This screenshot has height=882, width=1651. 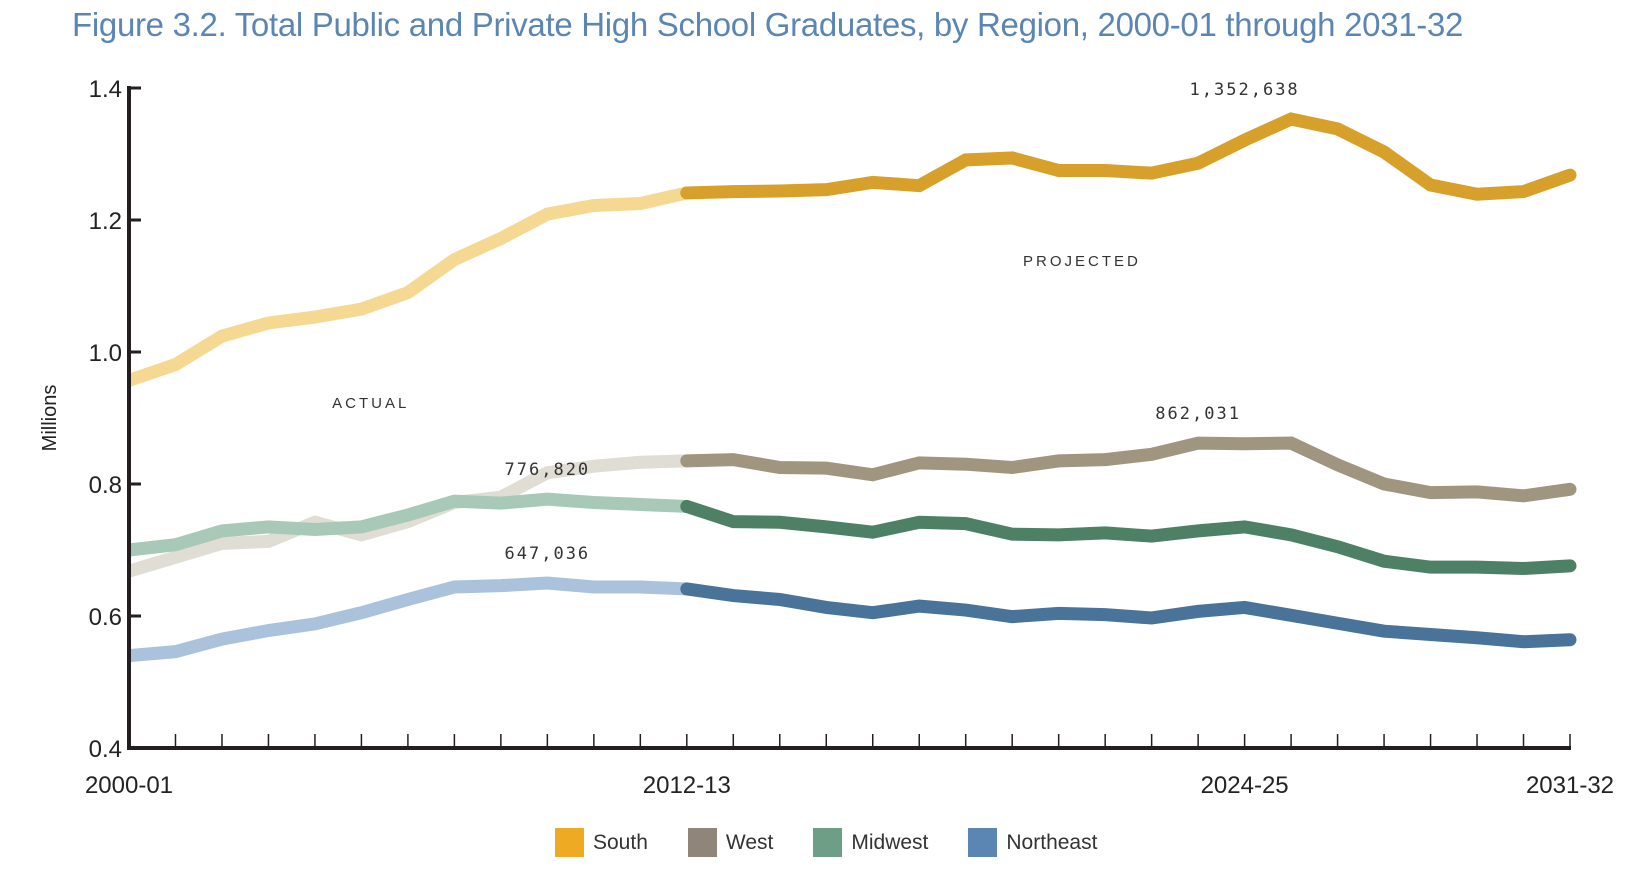 What do you see at coordinates (548, 470) in the screenshot?
I see `data-label: 776,820` at bounding box center [548, 470].